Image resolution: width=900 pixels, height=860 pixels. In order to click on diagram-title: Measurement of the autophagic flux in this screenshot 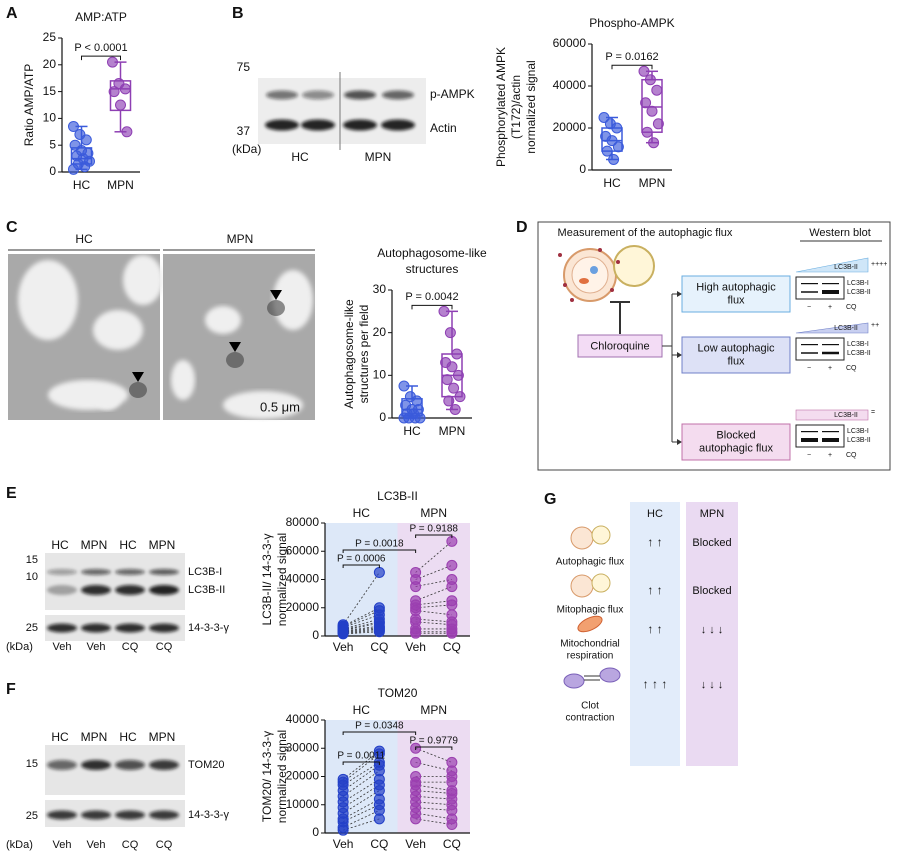, I will do `click(645, 233)`.